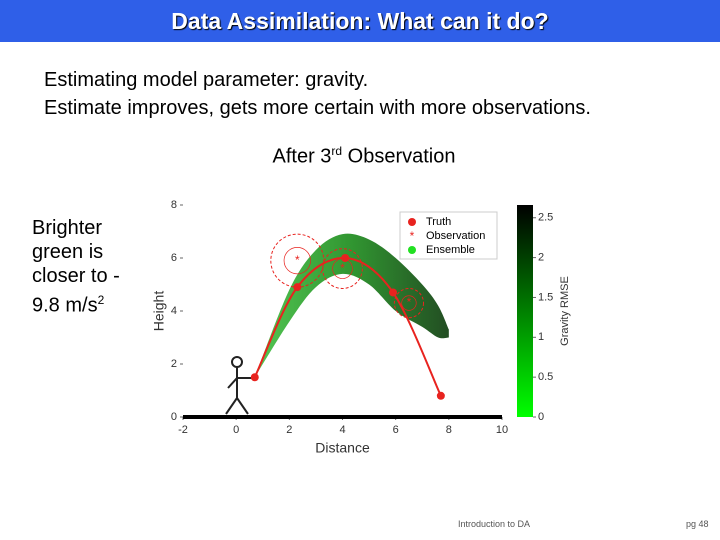  What do you see at coordinates (351, 305) in the screenshot?
I see `ensemble-area` at bounding box center [351, 305].